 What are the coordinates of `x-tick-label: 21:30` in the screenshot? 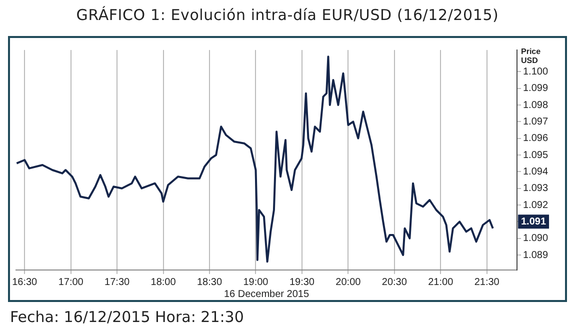 It's located at (487, 282).